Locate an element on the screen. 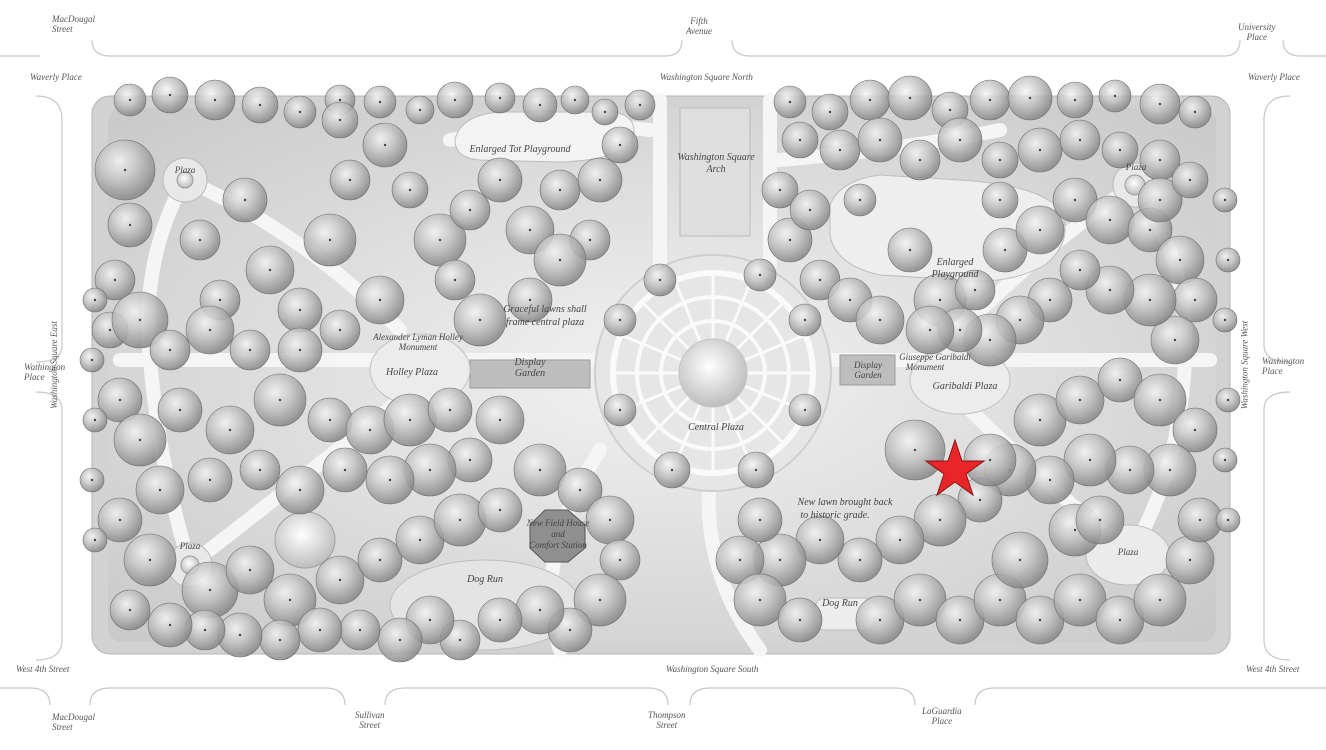  label-enlarged-playground: Enlarged Playground is located at coordinates (955, 268).